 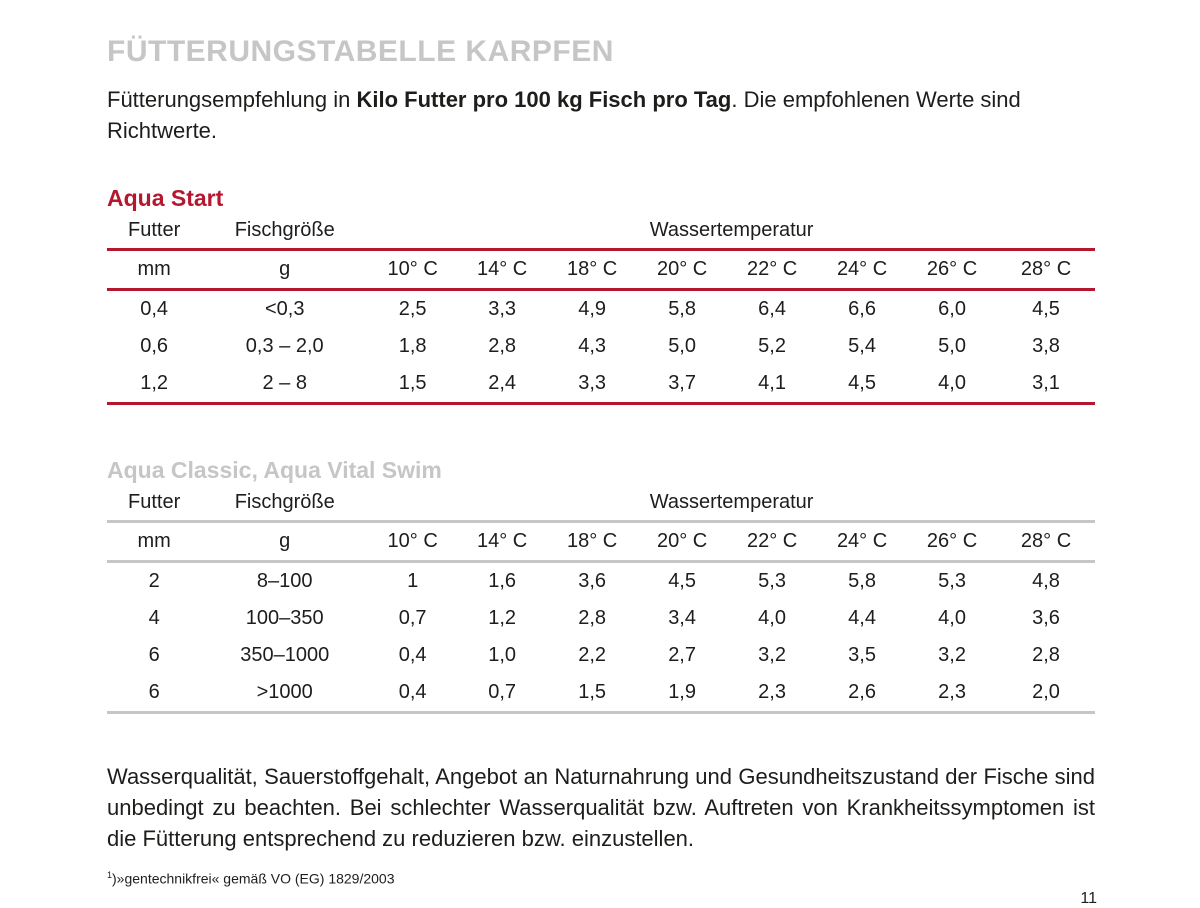 What do you see at coordinates (682, 694) in the screenshot?
I see `cell-value: 1,9` at bounding box center [682, 694].